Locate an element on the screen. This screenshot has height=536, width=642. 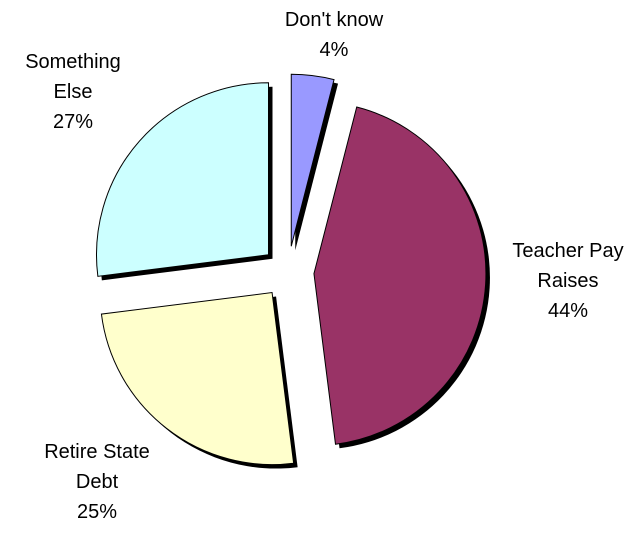
slice-label-retire-state-debt: Retire State Debt 25% is located at coordinates (97, 482).